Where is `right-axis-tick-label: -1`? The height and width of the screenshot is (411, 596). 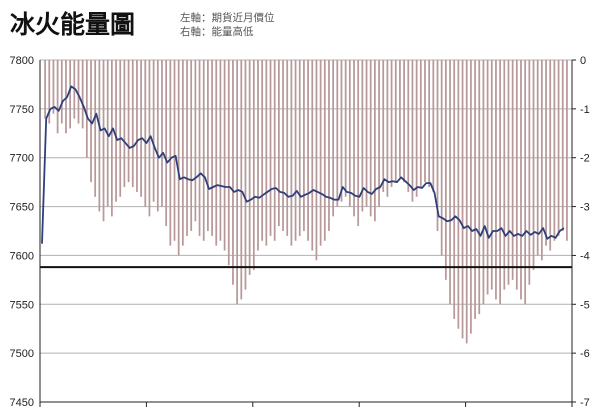
right-axis-tick-label: -1 is located at coordinates (585, 110).